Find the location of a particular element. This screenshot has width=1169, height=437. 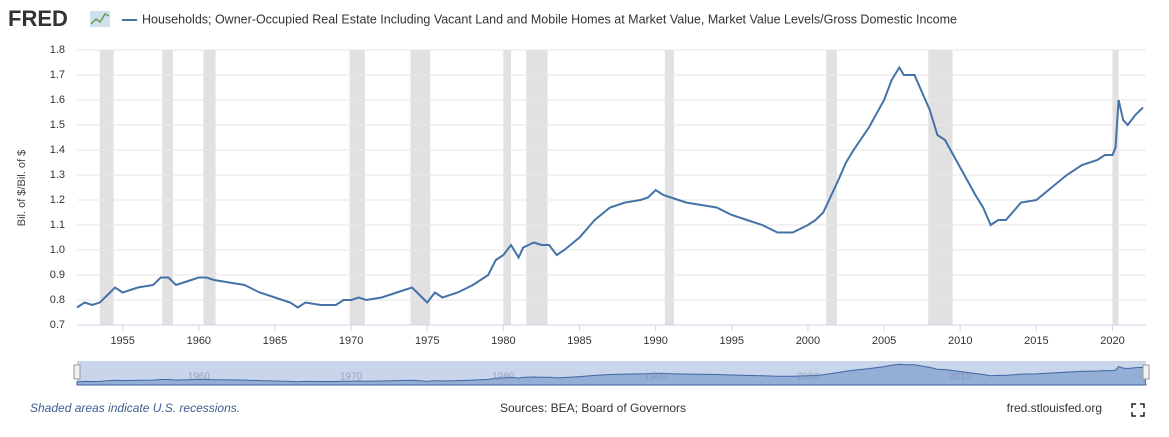

y-tick-label: 1.5 is located at coordinates (57, 125).